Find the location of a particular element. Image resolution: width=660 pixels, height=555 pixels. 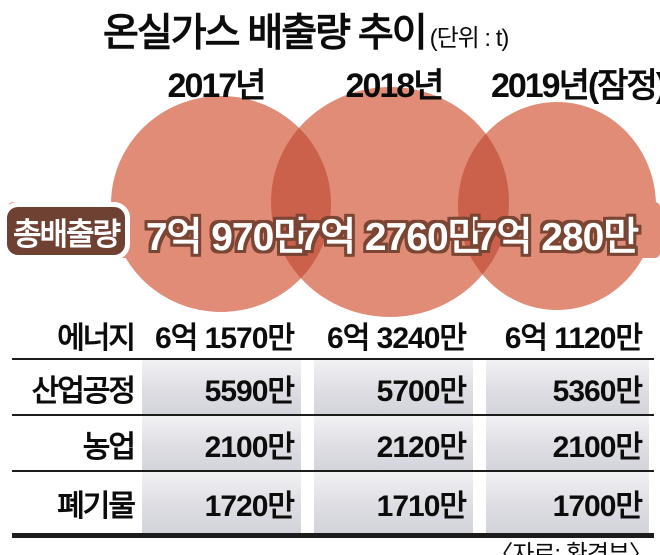

year-label-2019: 2019년(잠정) is located at coordinates (575, 86).